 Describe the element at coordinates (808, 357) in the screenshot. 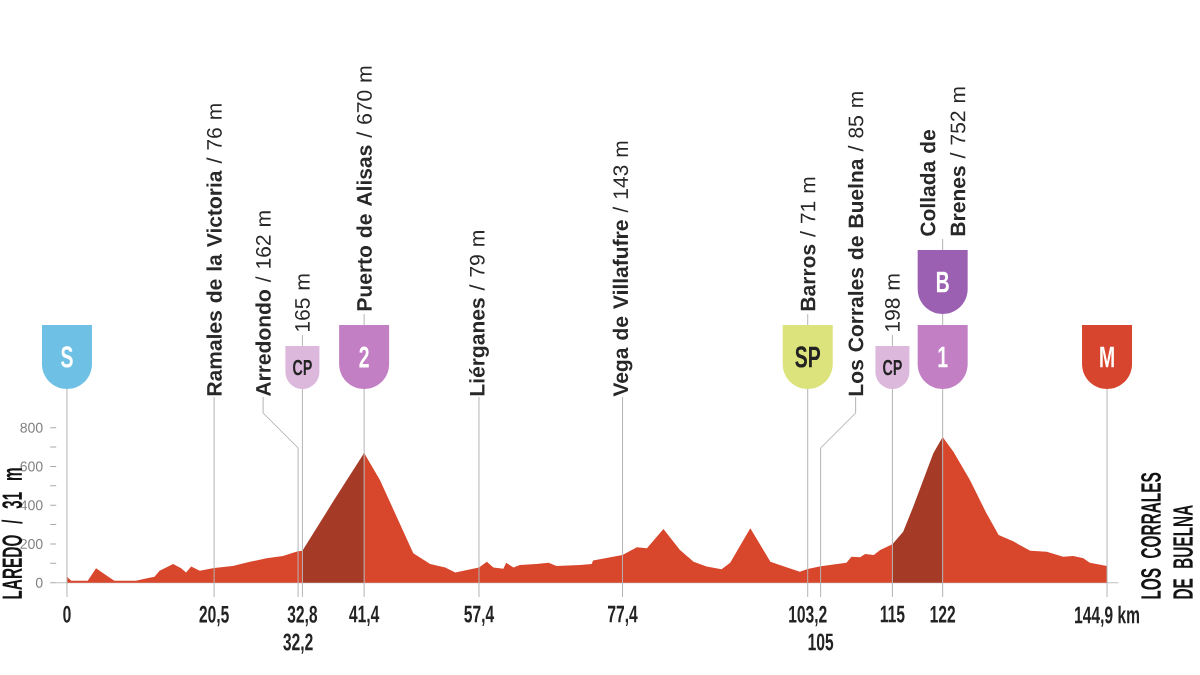

I see `text: SP` at that location.